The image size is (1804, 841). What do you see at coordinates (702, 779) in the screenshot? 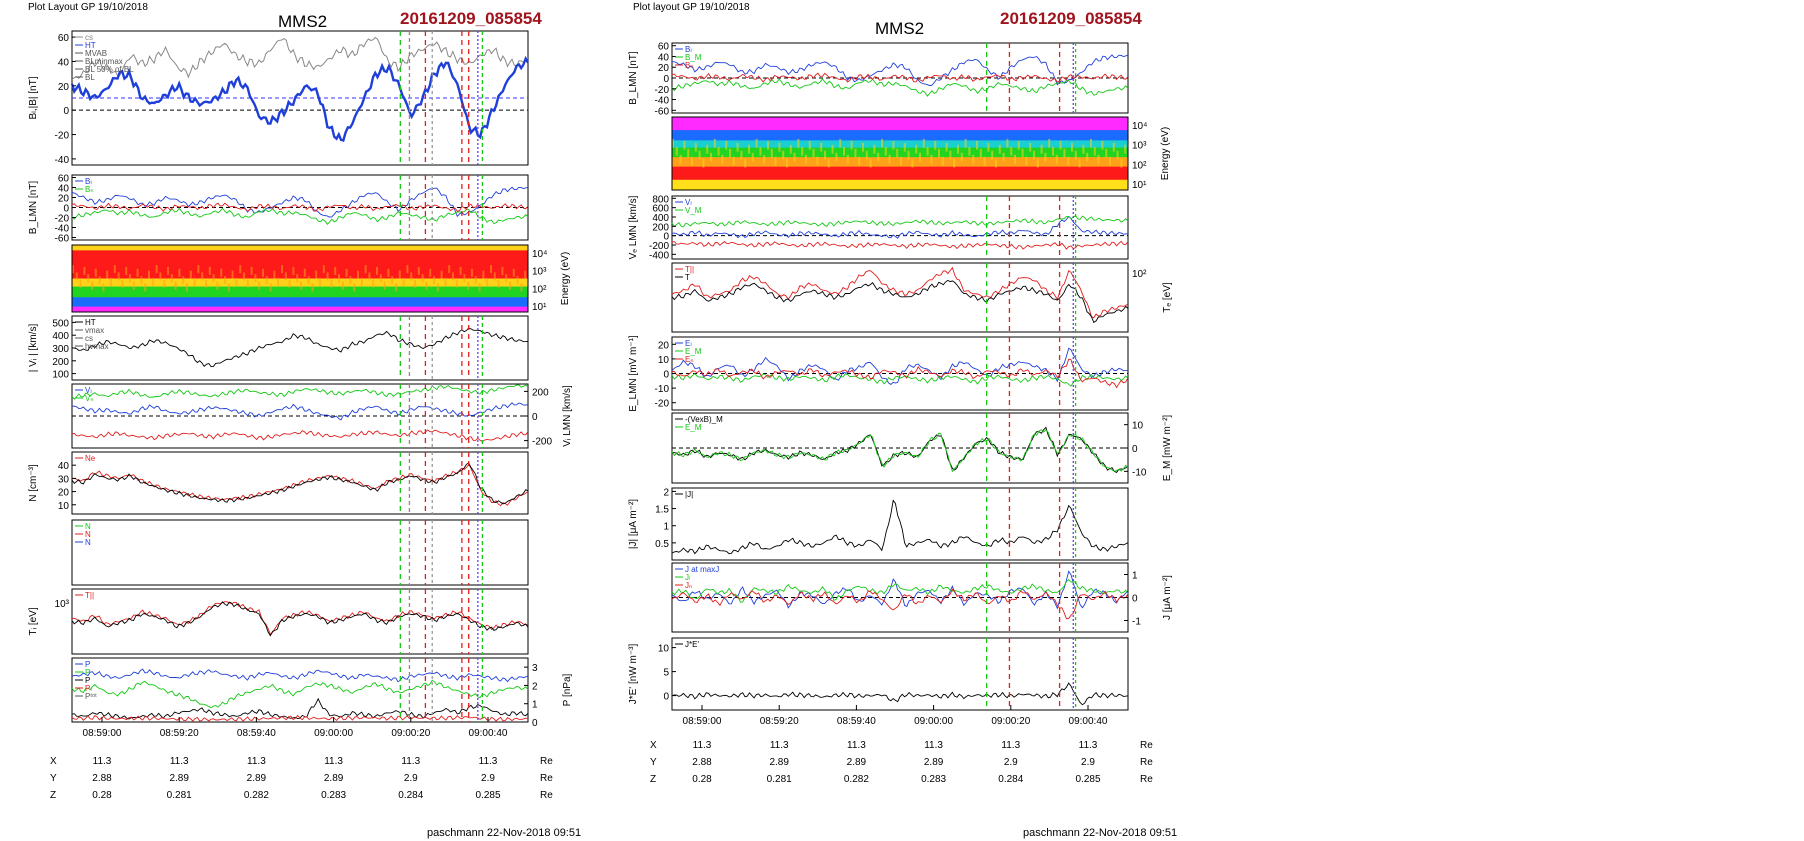
I see `ephemeris-value: 0.28` at bounding box center [702, 779].